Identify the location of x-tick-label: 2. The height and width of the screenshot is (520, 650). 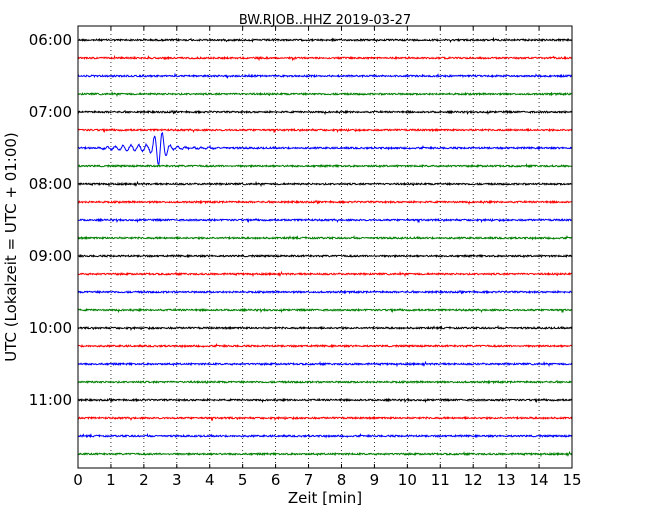
(144, 480).